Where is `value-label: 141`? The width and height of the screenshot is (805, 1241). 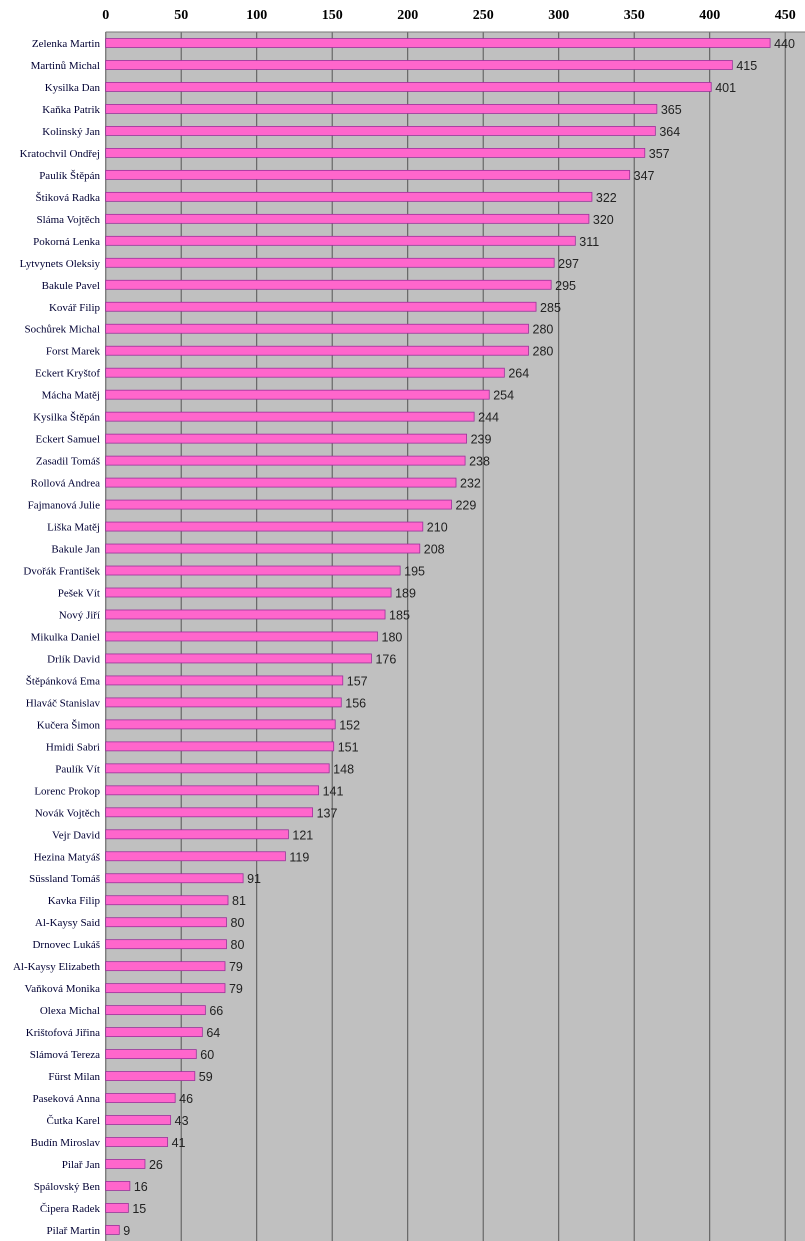 value-label: 141 is located at coordinates (333, 791).